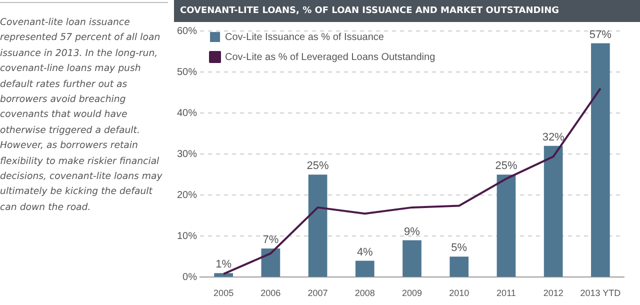 The height and width of the screenshot is (305, 640). I want to click on data-label: 7%, so click(270, 240).